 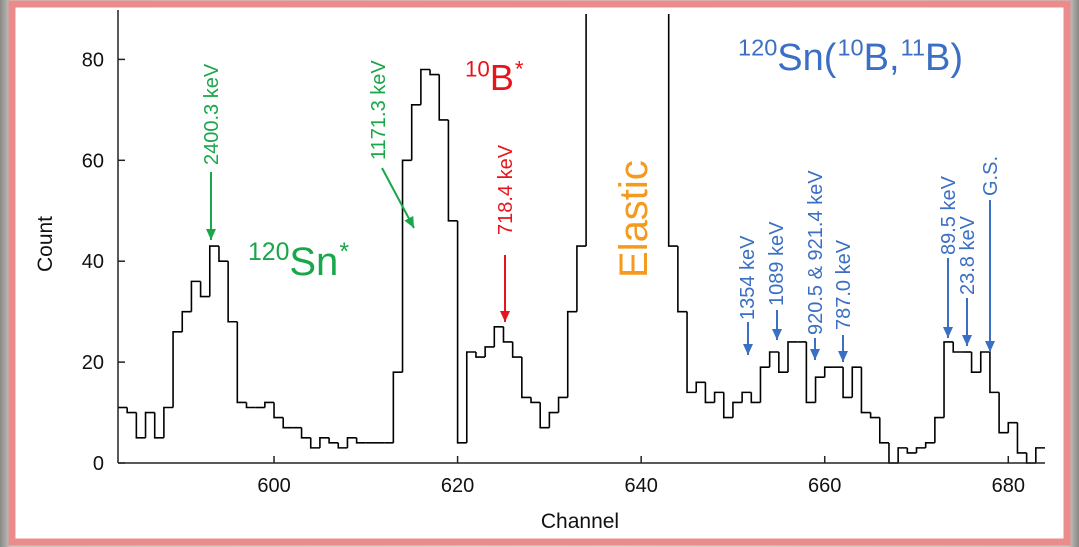 I want to click on annotation-label: 920.5 & 921.4 keV, so click(x=816, y=252).